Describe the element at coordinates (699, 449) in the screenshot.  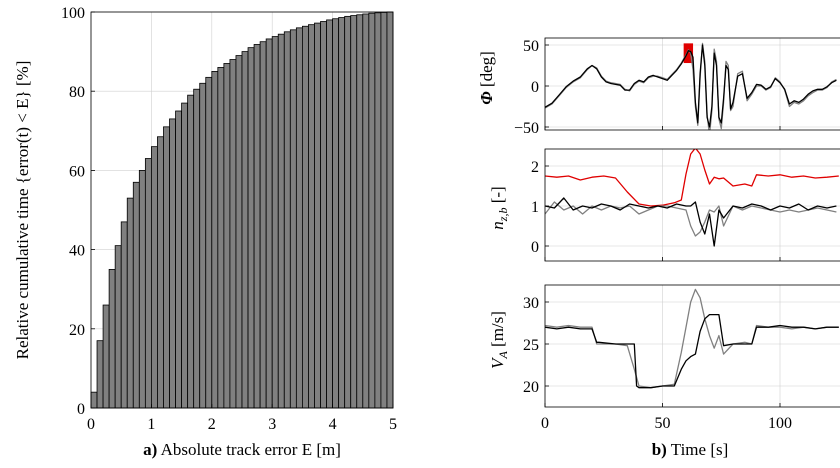
I see `panel-b-xlabel: Time [s]` at that location.